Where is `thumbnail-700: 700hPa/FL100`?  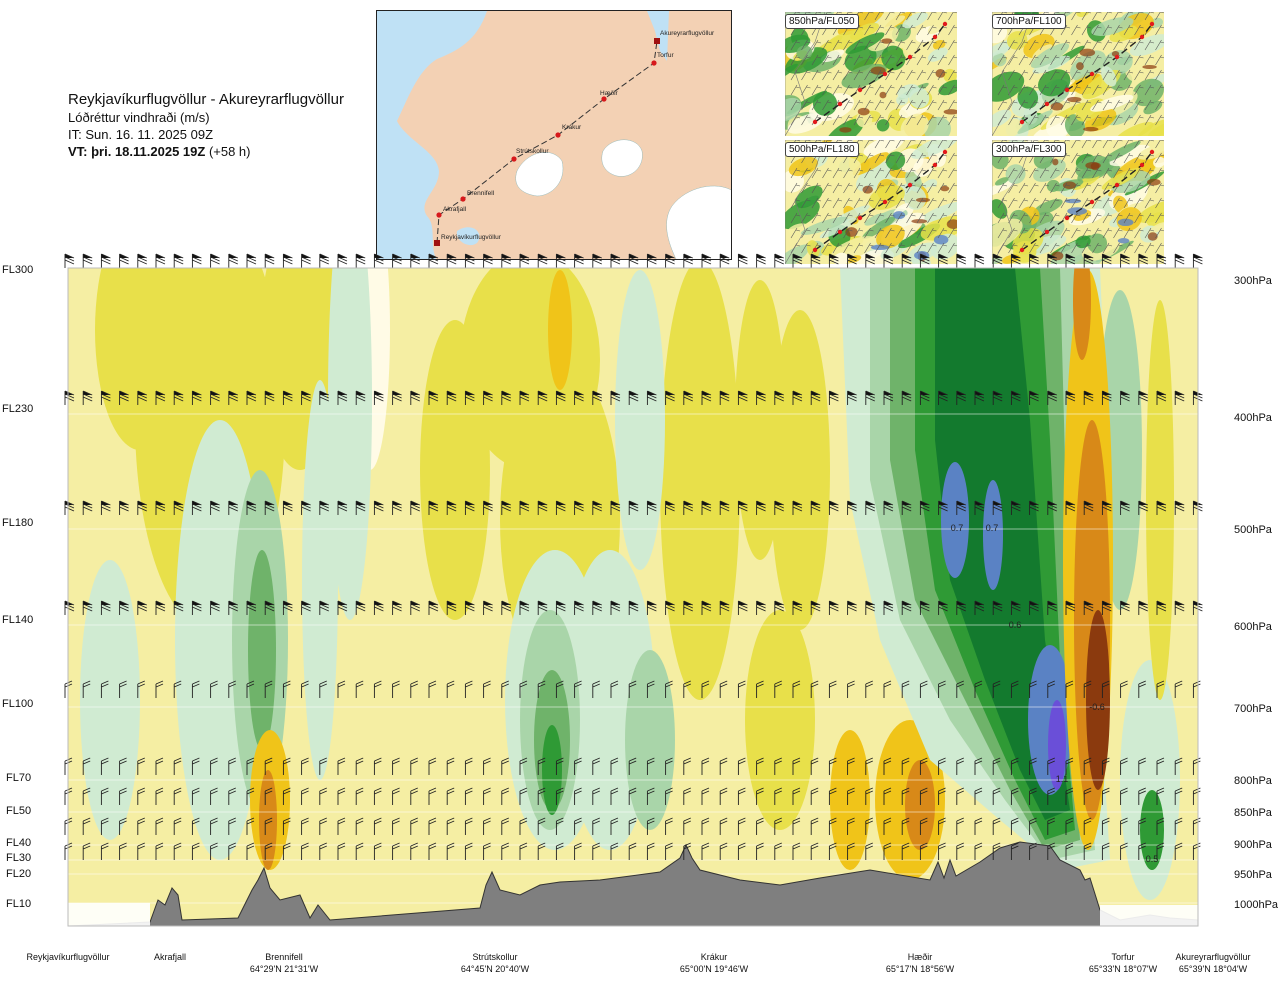 thumbnail-700: 700hPa/FL100 is located at coordinates (1078, 74).